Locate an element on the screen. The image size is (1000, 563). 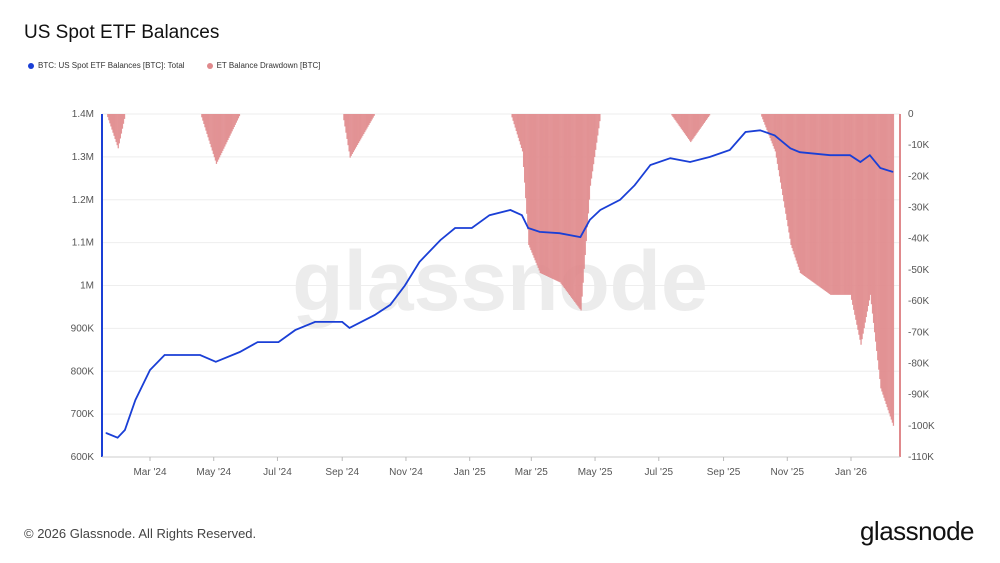
y-right-tick-label: -30K is located at coordinates (918, 208).